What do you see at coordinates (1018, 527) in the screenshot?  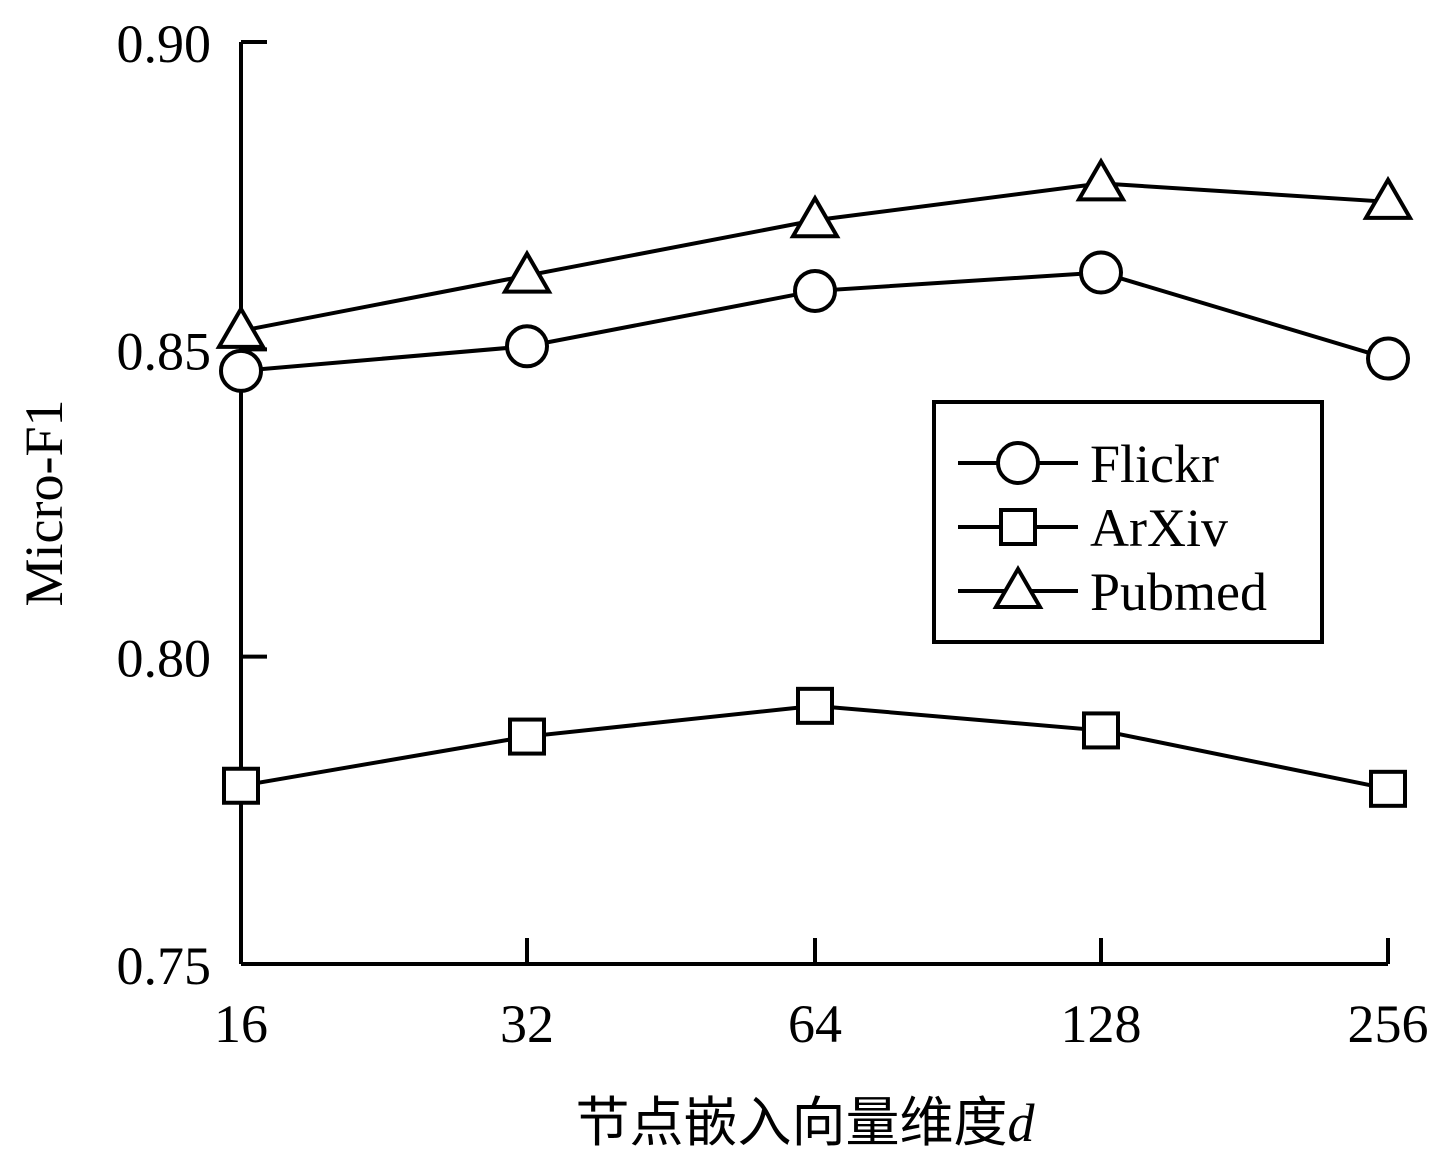 I see `legend-marker-arxiv` at bounding box center [1018, 527].